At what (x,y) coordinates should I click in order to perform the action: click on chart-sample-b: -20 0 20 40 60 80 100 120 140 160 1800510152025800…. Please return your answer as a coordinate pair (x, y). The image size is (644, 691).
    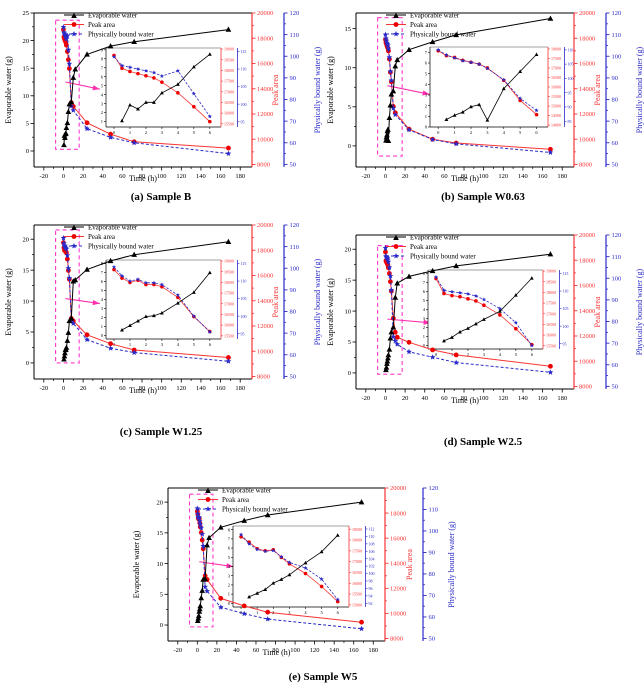
    Looking at the image, I should click on (163, 96).